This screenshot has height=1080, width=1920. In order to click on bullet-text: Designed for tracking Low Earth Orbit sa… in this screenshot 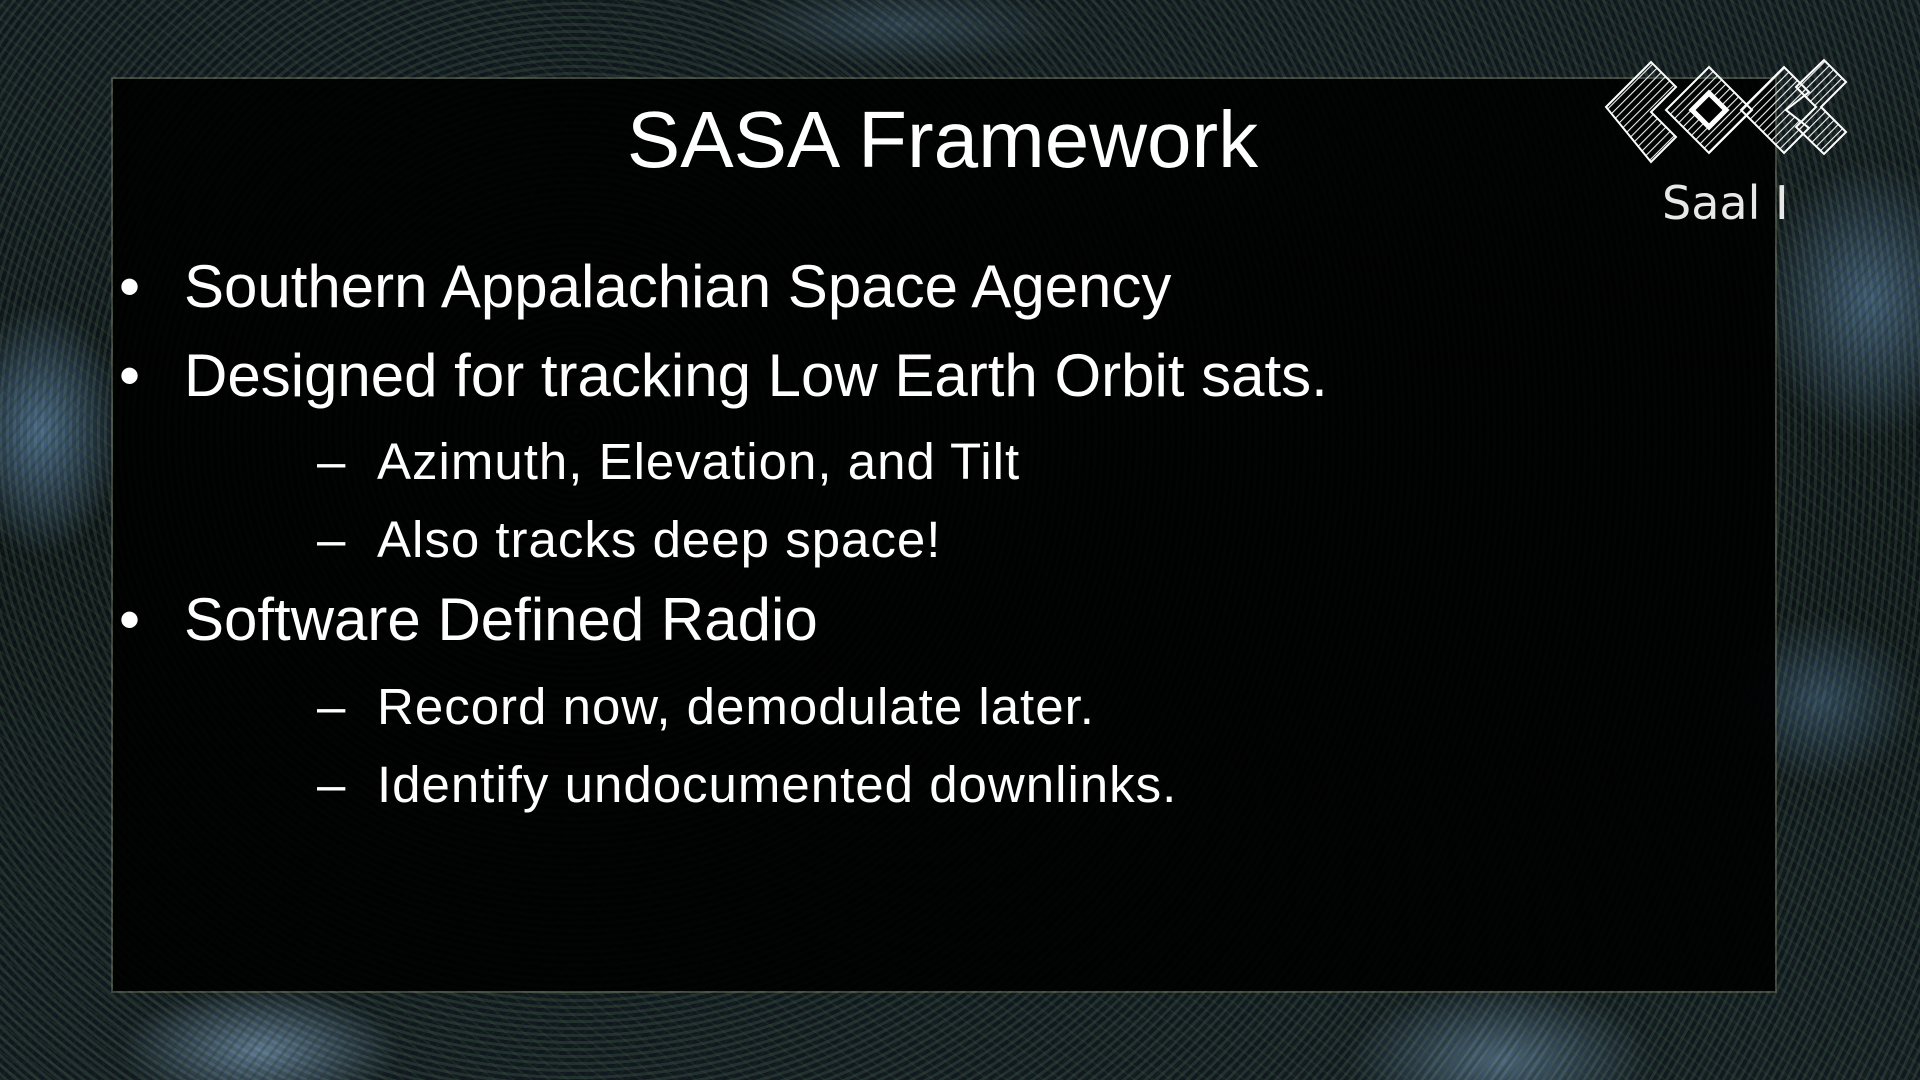, I will do `click(756, 375)`.